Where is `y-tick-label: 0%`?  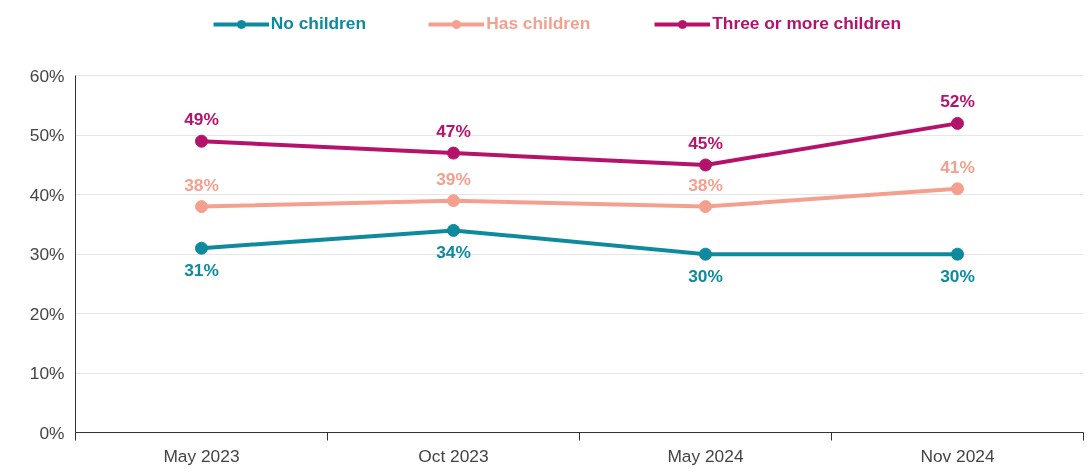 y-tick-label: 0% is located at coordinates (52, 432).